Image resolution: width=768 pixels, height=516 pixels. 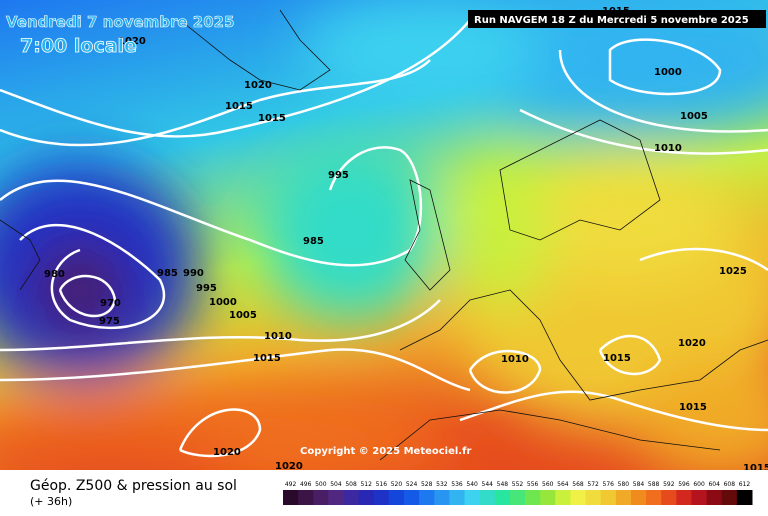 What do you see at coordinates (120, 22) in the screenshot?
I see `date: Vendredi 7 novembre 2025` at bounding box center [120, 22].